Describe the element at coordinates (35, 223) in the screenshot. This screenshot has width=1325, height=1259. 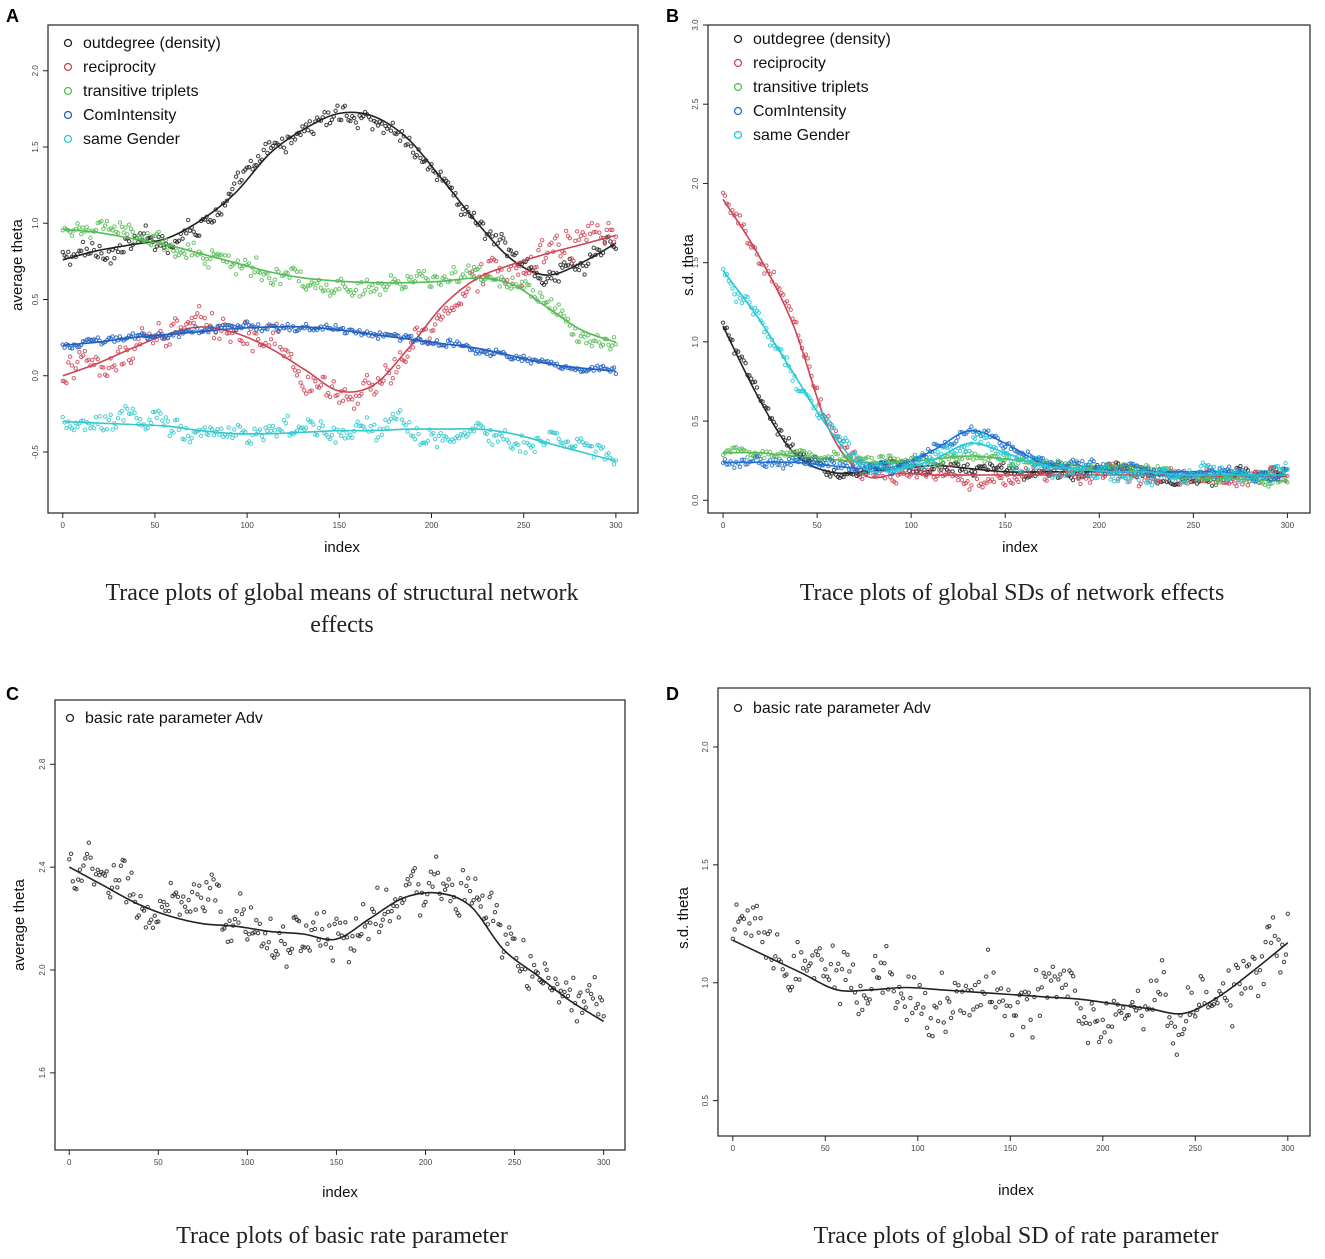
I see `y-tick-label: 1.0` at that location.